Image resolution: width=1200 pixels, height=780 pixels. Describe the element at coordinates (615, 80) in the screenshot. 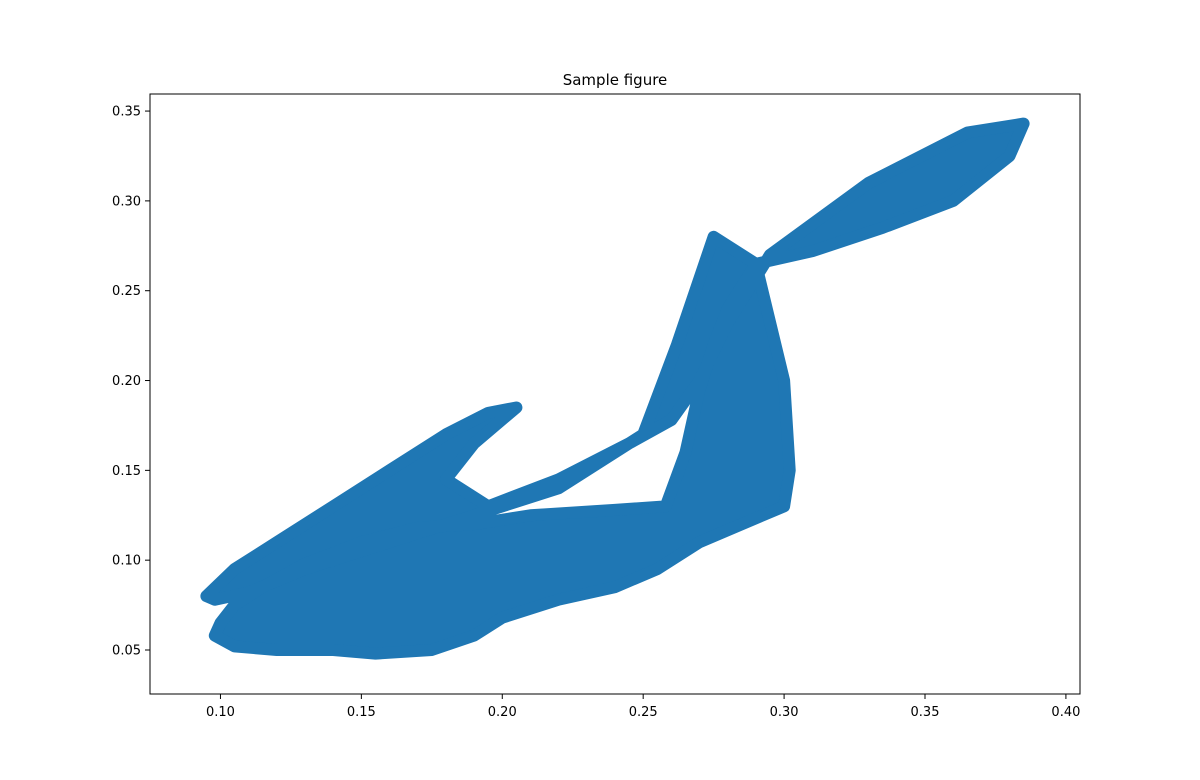

I see `chart-title: Sample figure` at that location.